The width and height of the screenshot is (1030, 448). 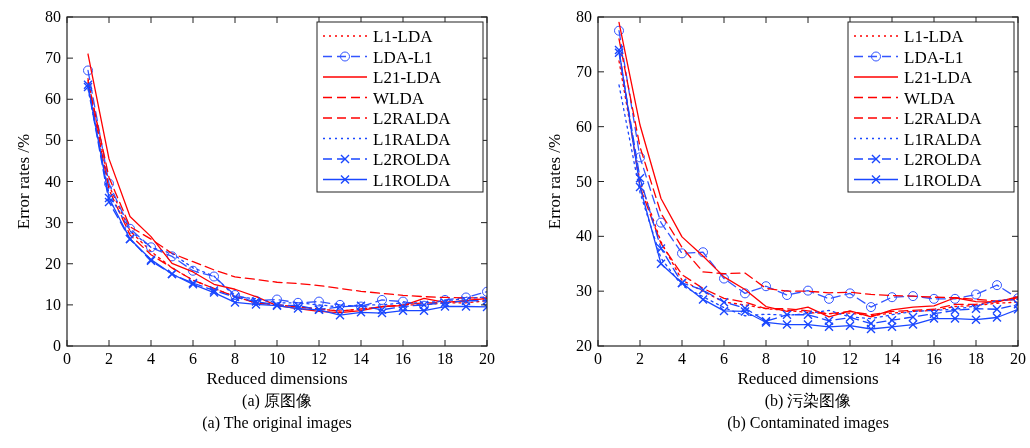 What do you see at coordinates (808, 423) in the screenshot?
I see `text: (b) Contaminated images` at bounding box center [808, 423].